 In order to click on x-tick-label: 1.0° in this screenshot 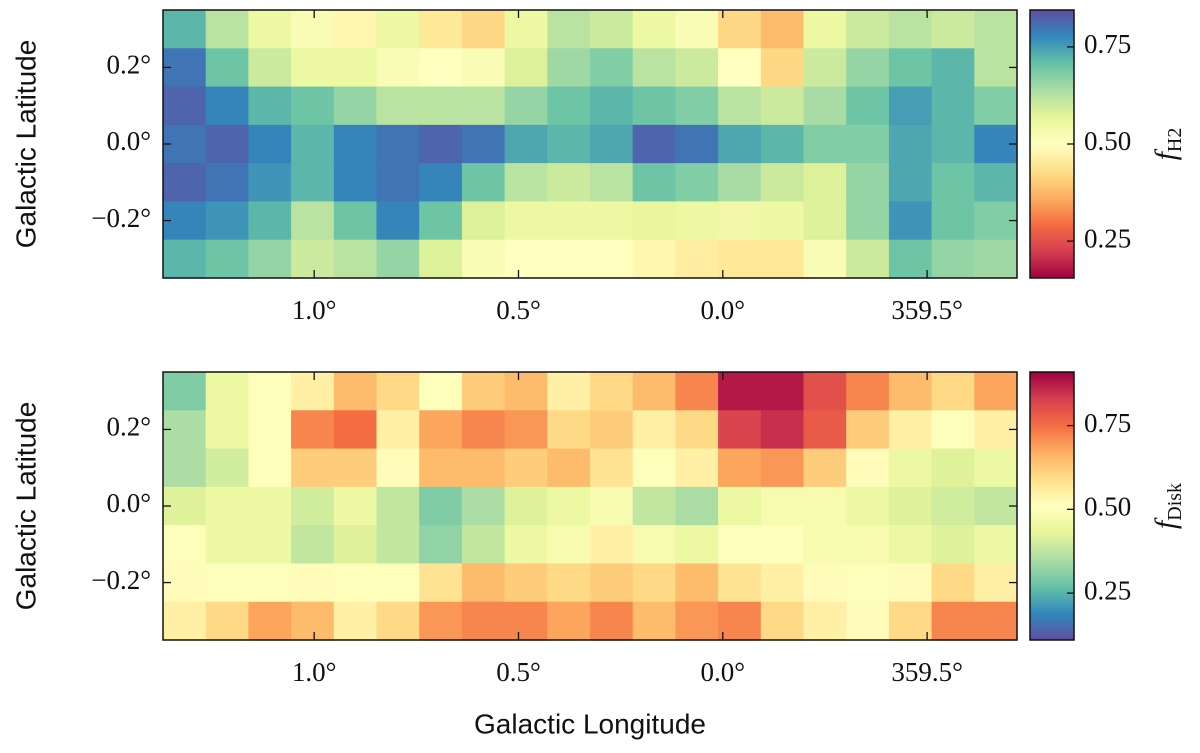, I will do `click(314, 672)`.